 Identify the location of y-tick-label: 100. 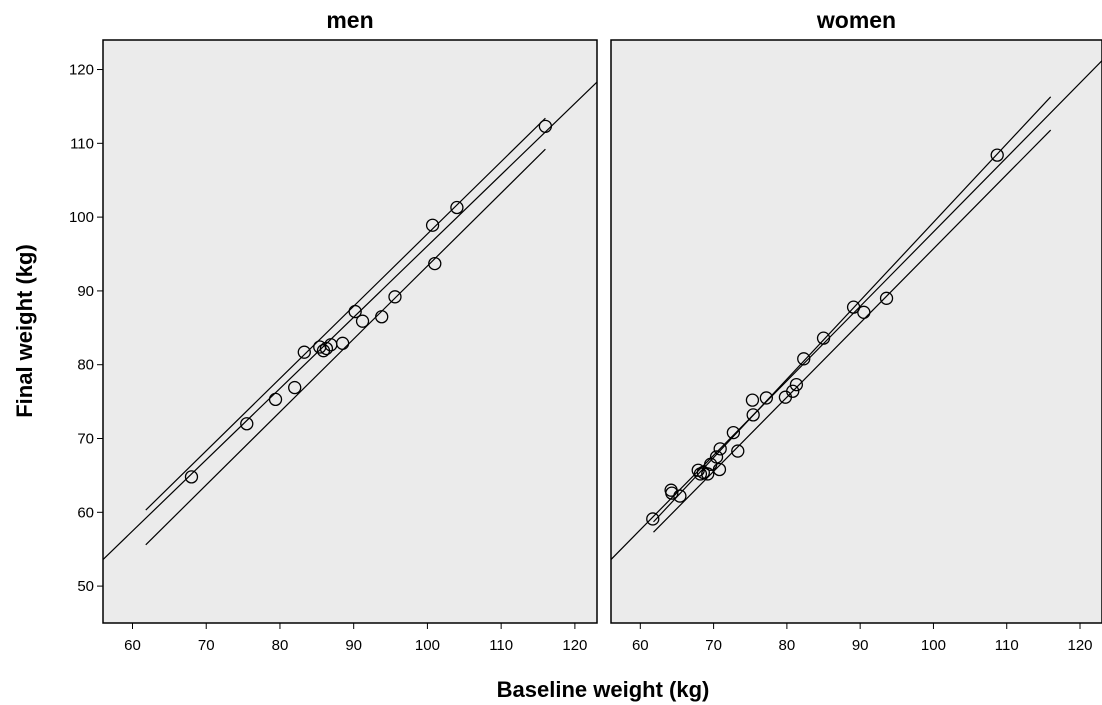
(81, 217).